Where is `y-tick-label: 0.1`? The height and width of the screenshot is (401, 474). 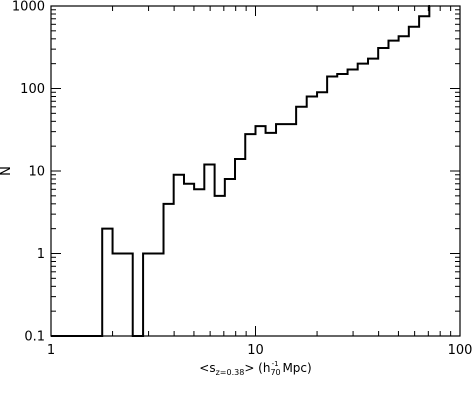 y-tick-label: 0.1 is located at coordinates (34, 337).